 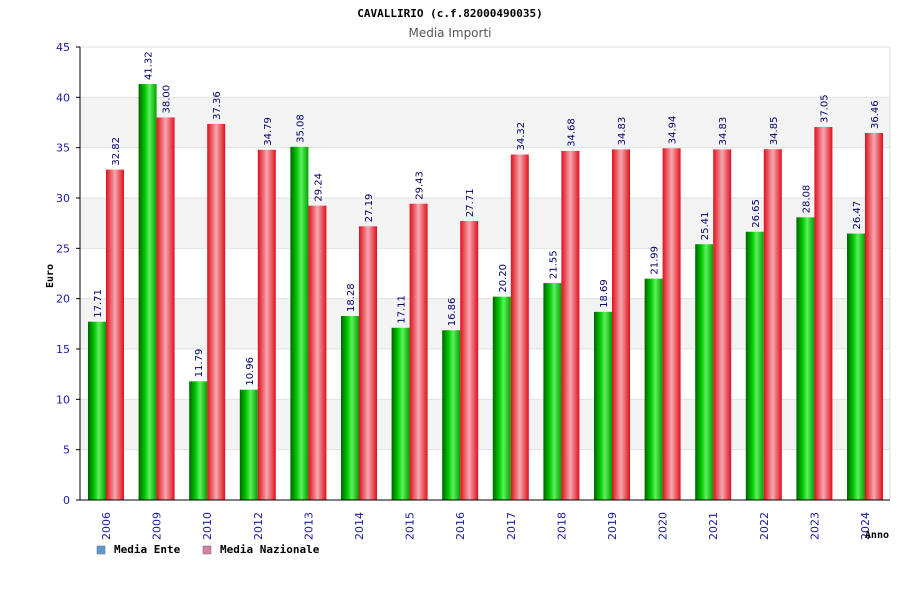 I want to click on data-label: 37.05, so click(x=824, y=108).